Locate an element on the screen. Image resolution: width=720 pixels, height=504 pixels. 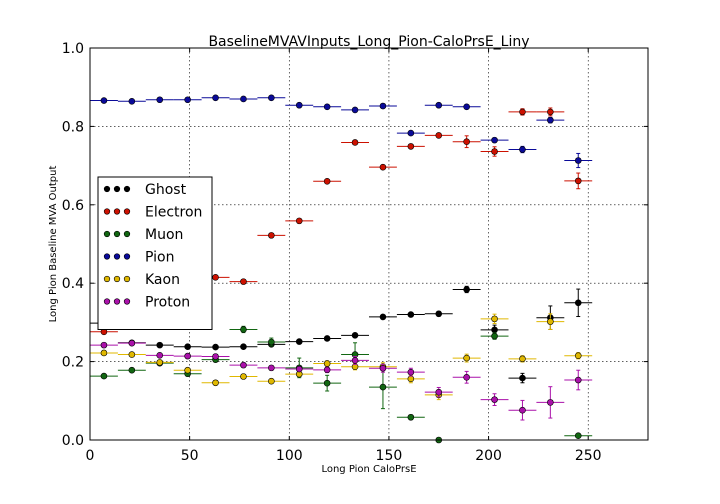
y-tick-label: 0.0 is located at coordinates (73, 441).